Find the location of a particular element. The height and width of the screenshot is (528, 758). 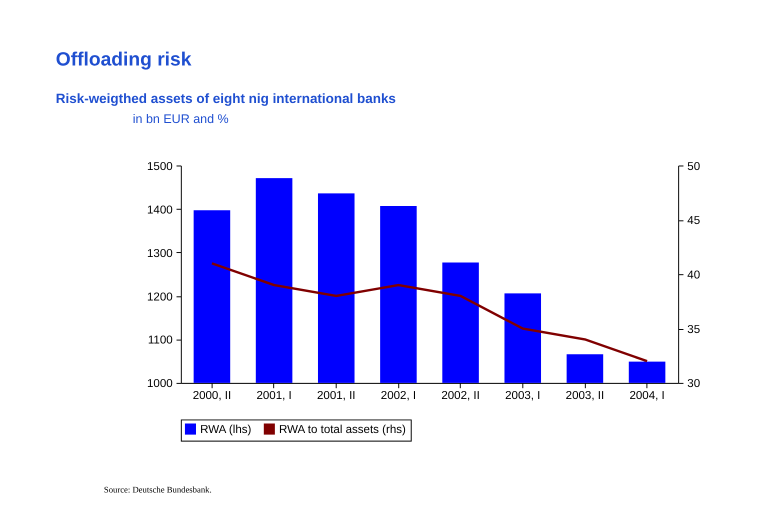

y2-tick-label: 50 is located at coordinates (693, 166).